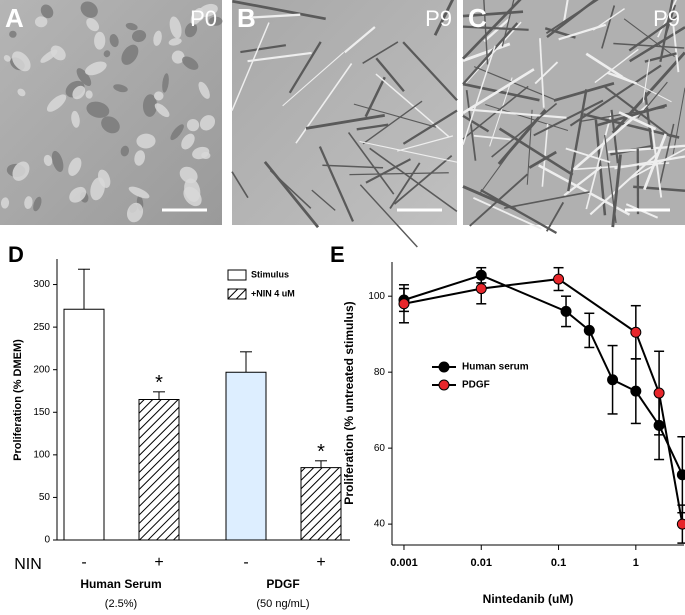 This screenshot has width=685, height=615. I want to click on y-tick-label: 40, so click(380, 524).